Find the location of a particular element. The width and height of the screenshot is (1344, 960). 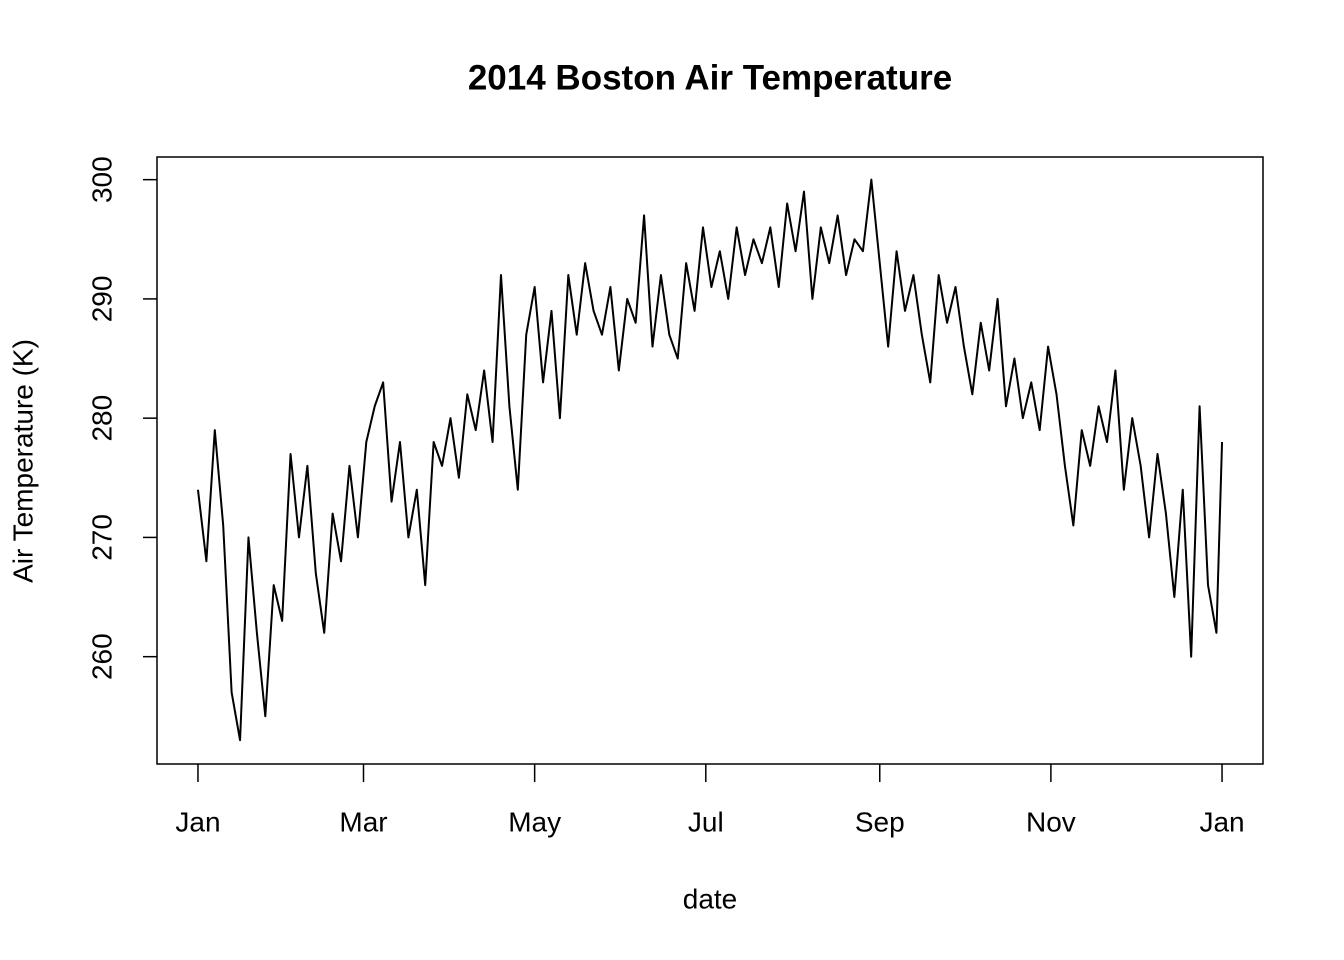

x-tick-label: May is located at coordinates (534, 821).